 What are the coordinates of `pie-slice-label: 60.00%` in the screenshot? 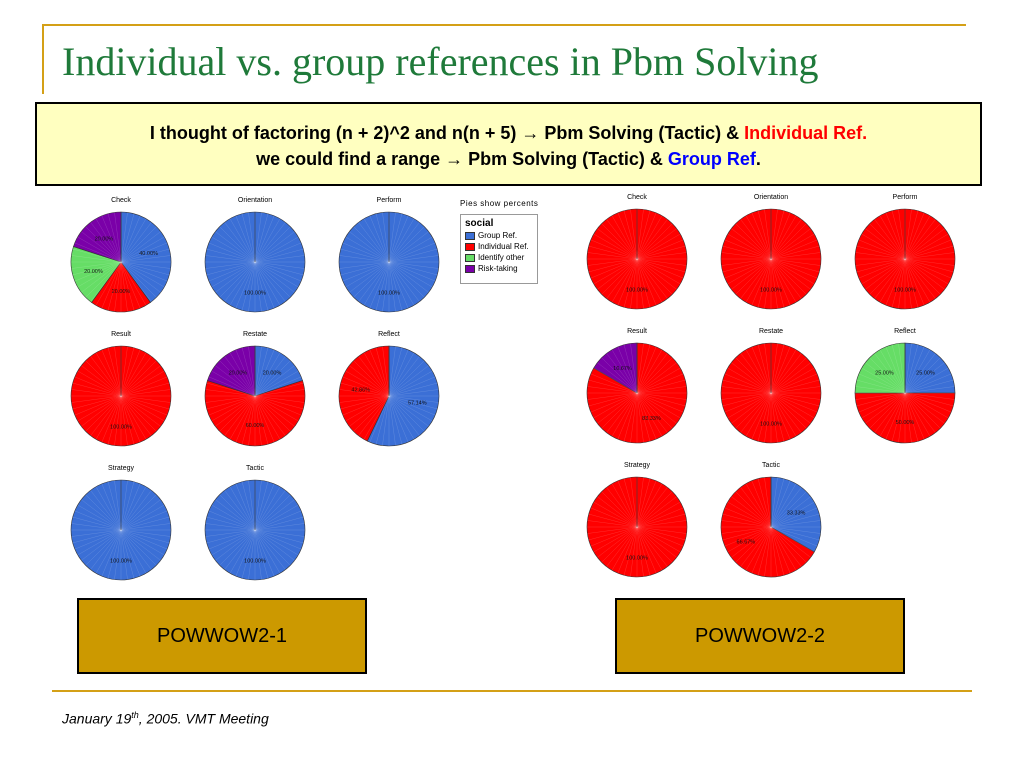 It's located at (255, 426).